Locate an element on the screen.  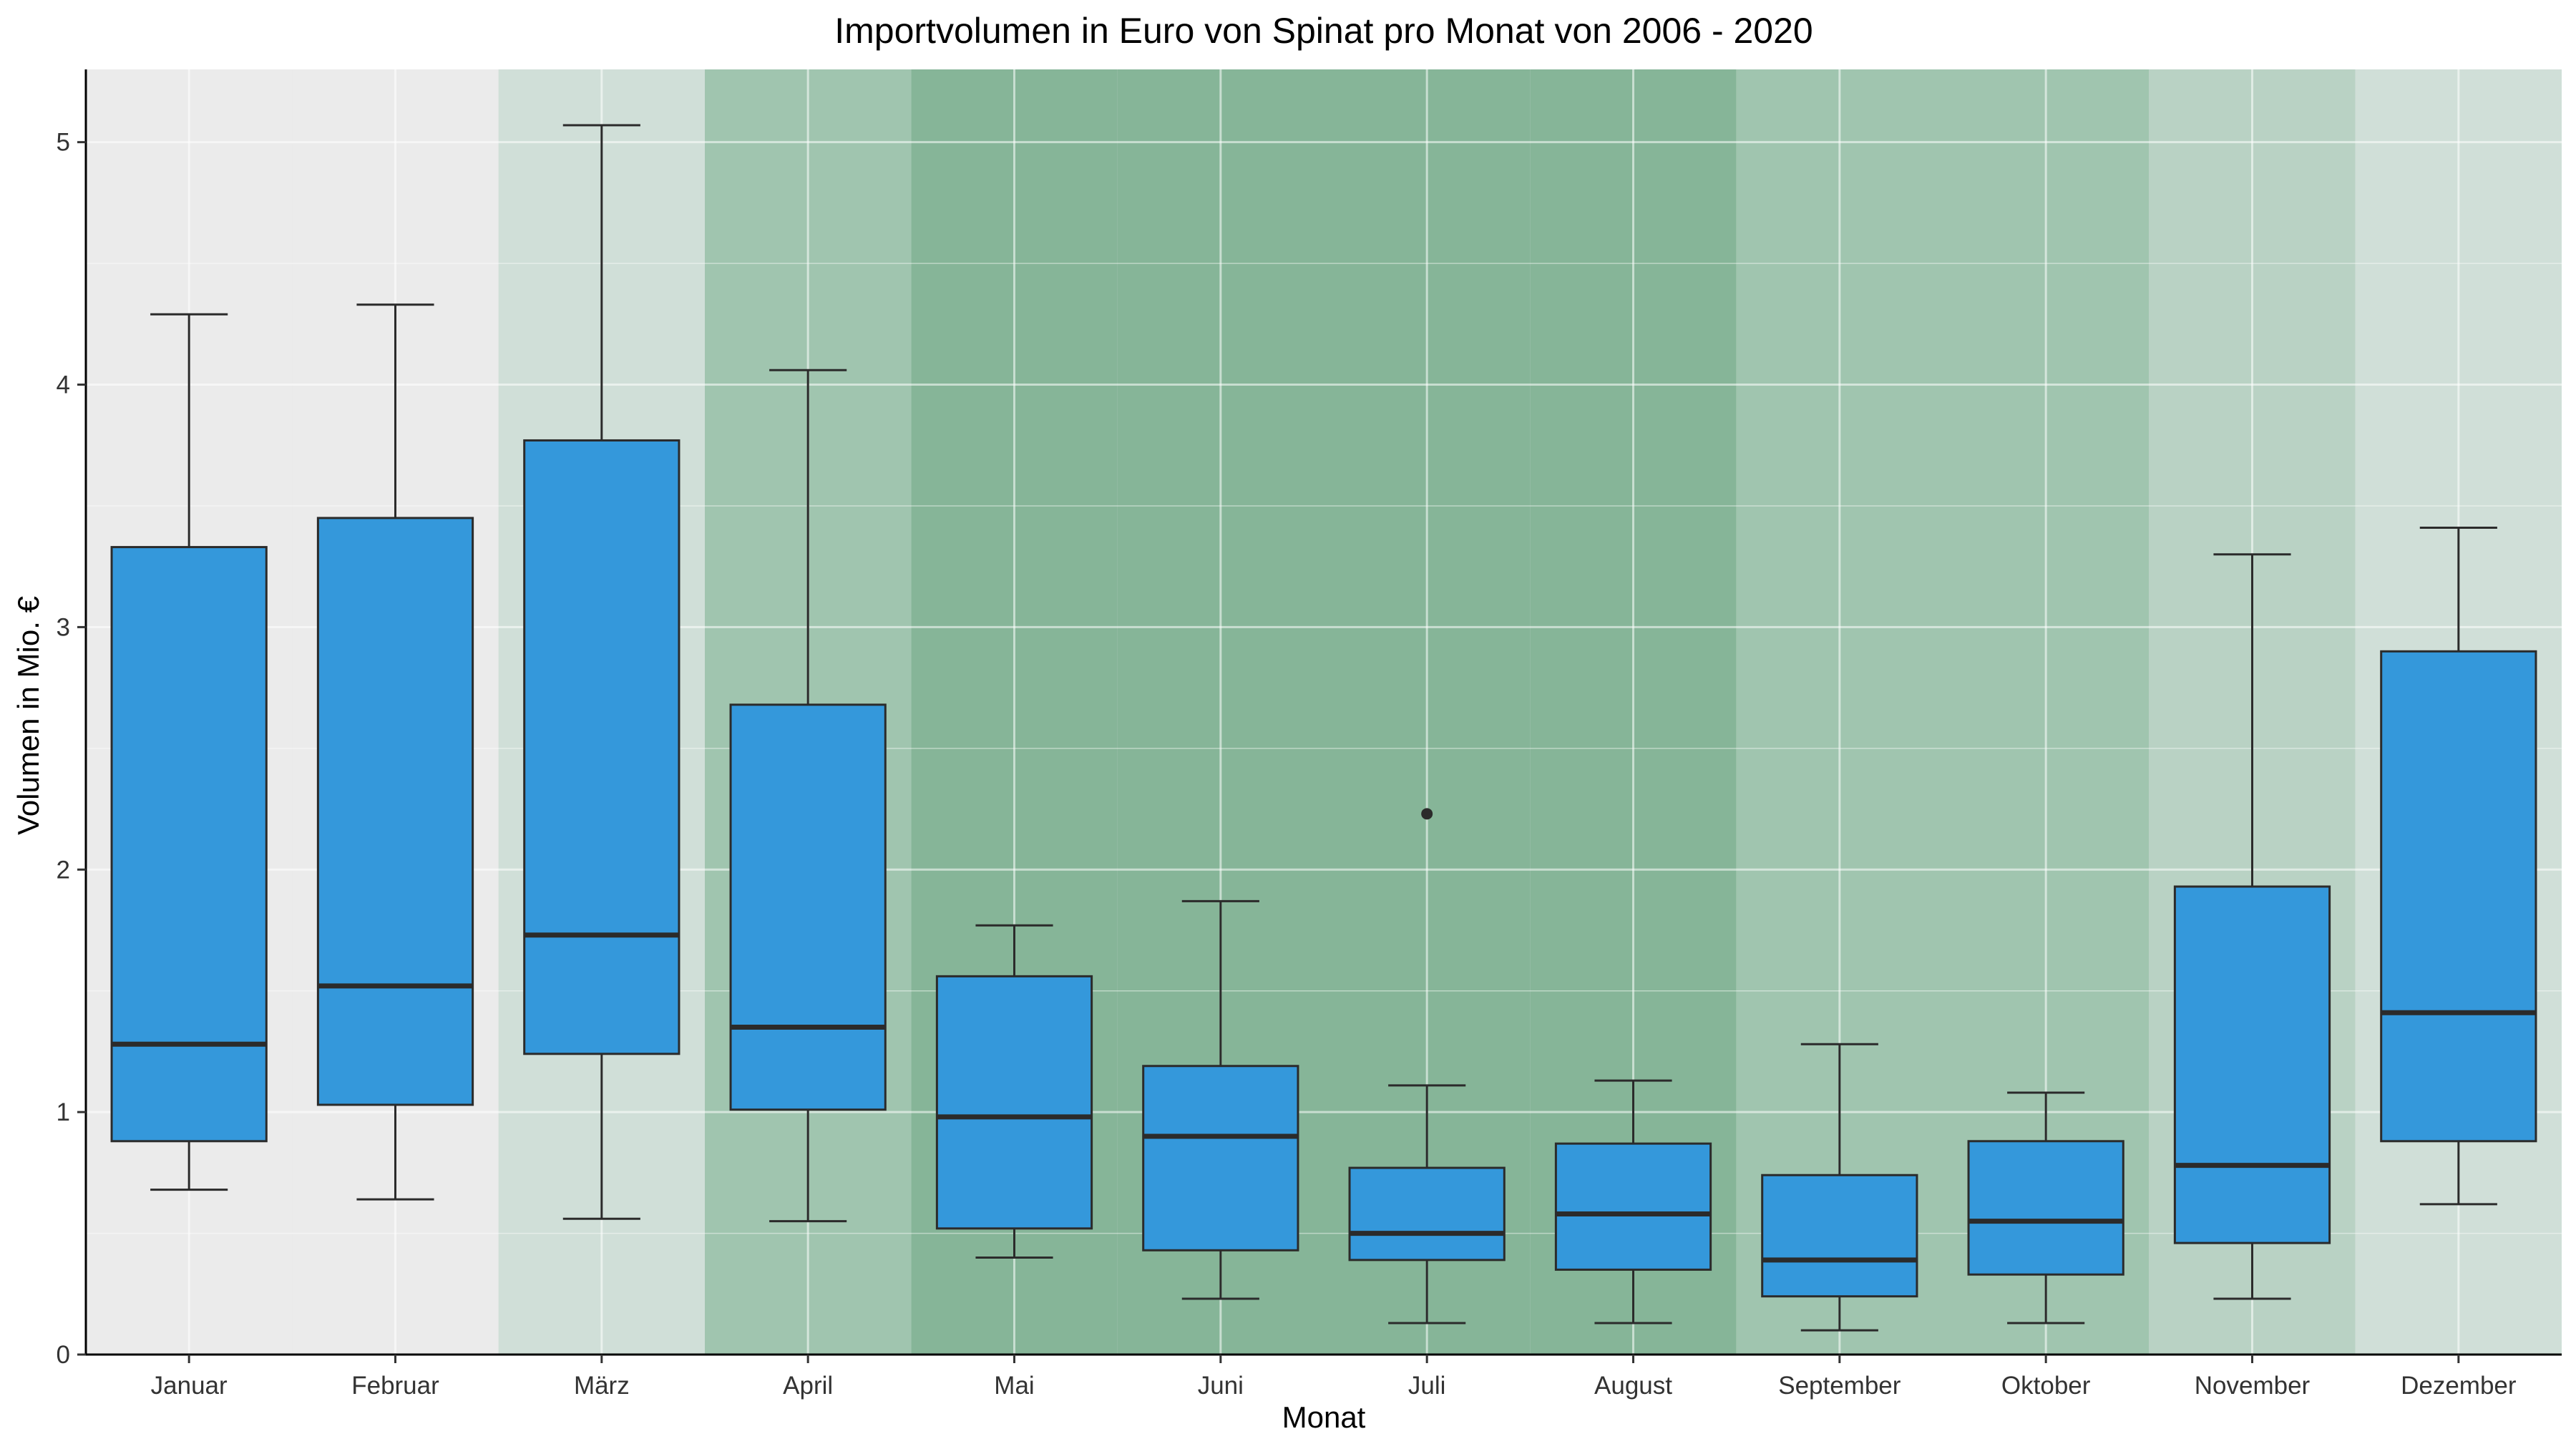
x-tick-label: September is located at coordinates (1839, 1386).